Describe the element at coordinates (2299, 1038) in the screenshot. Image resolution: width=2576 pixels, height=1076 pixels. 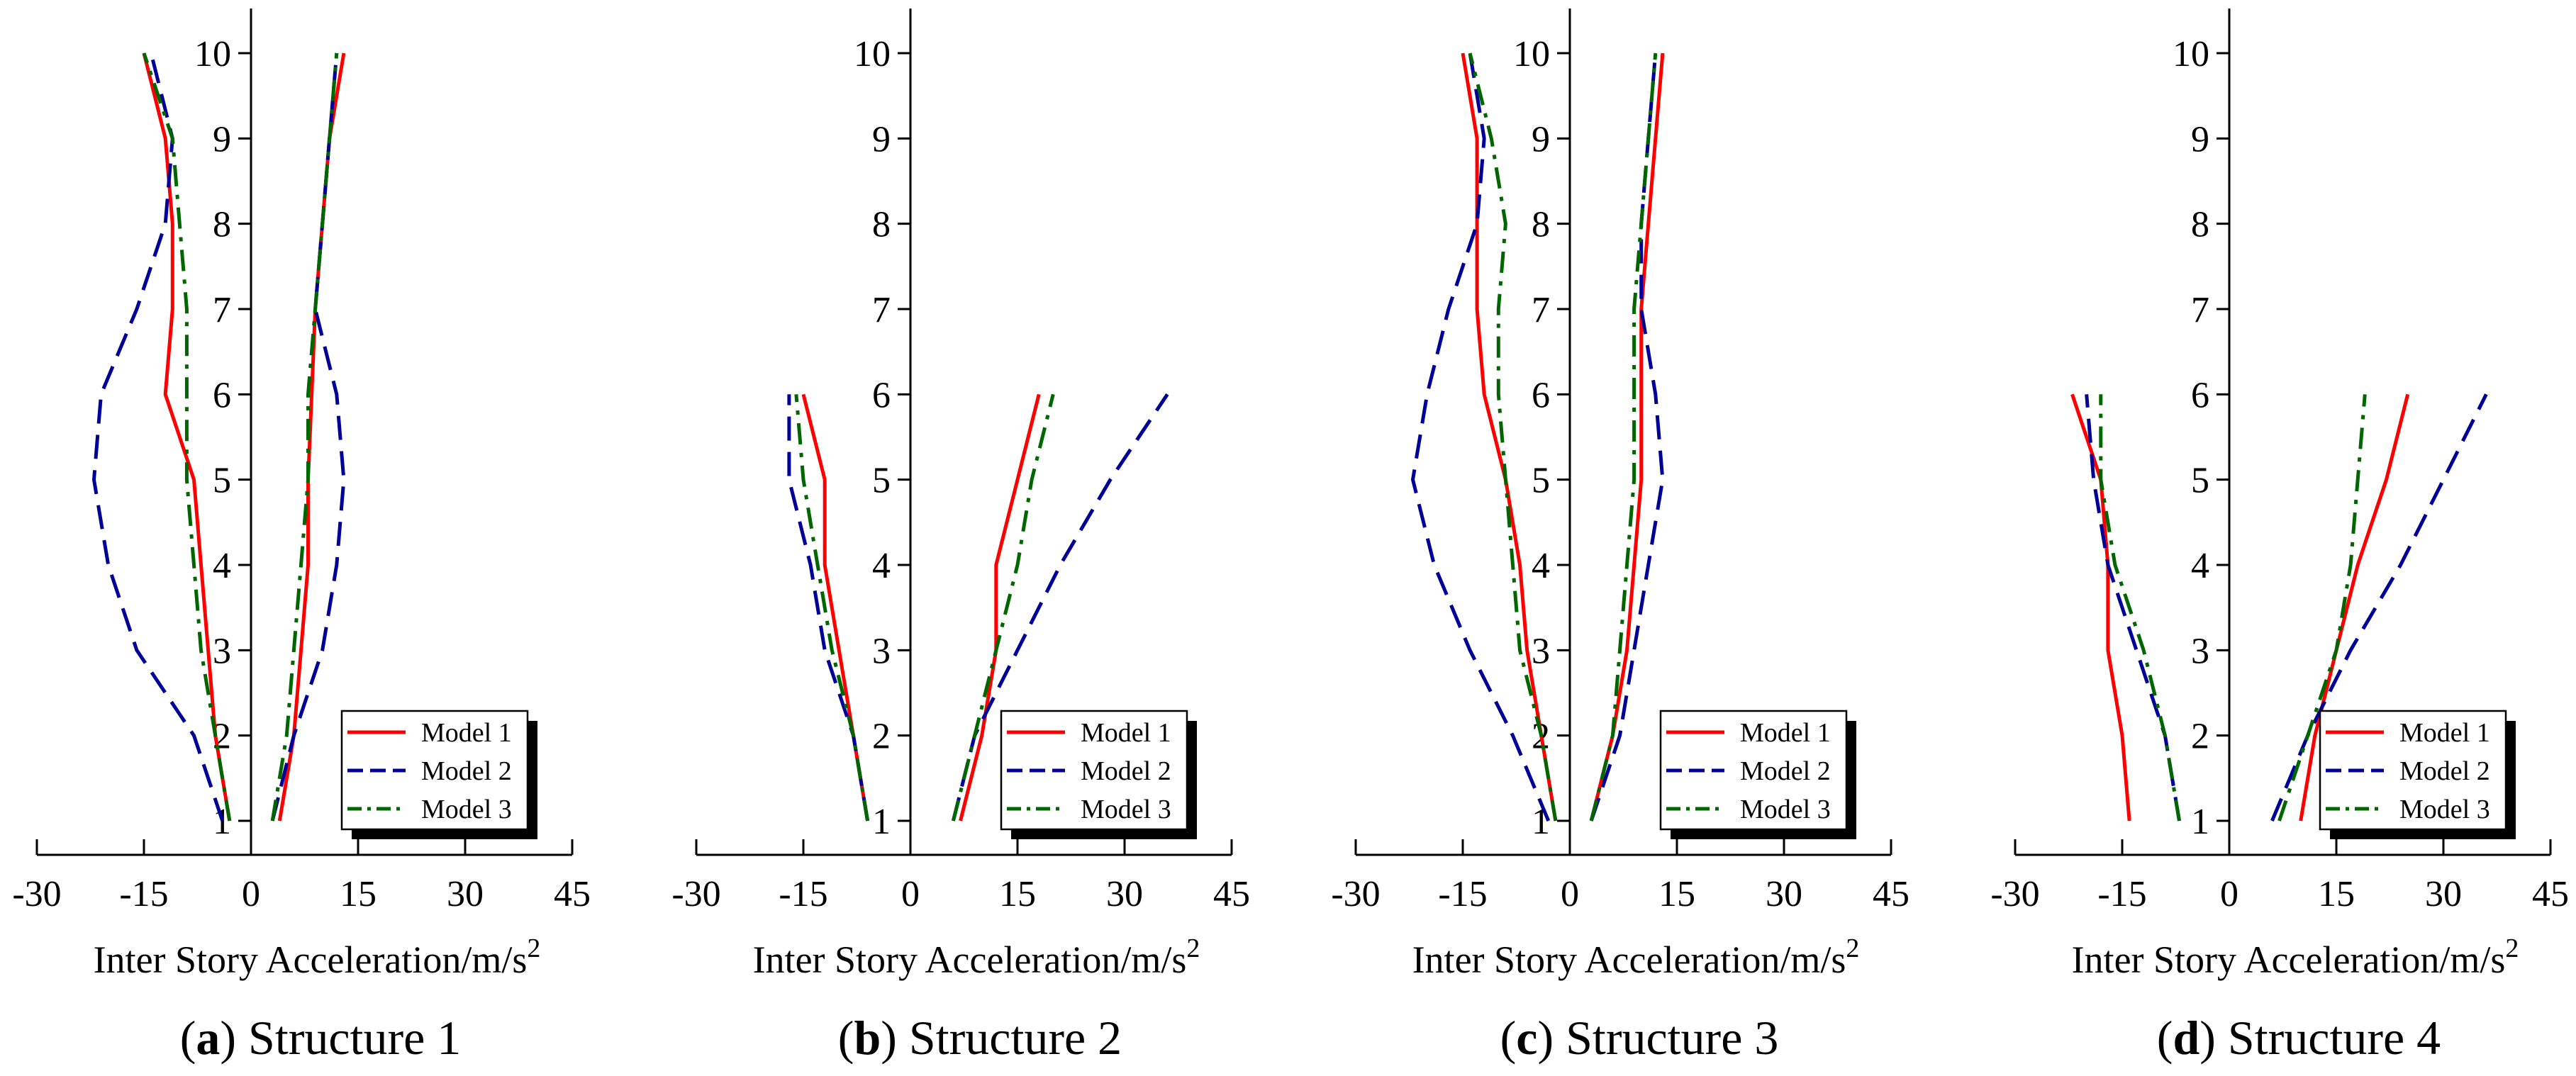
I see `panel-caption: (d) Structure 4` at that location.